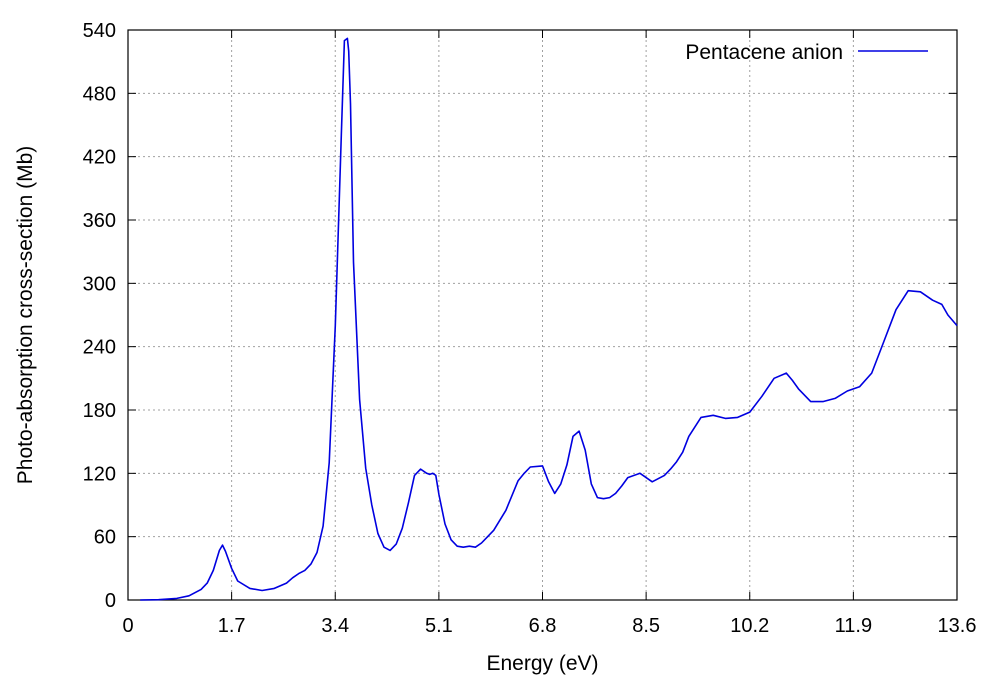 This screenshot has height=700, width=1000. Describe the element at coordinates (957, 626) in the screenshot. I see `x-tick-label: 13.6` at that location.